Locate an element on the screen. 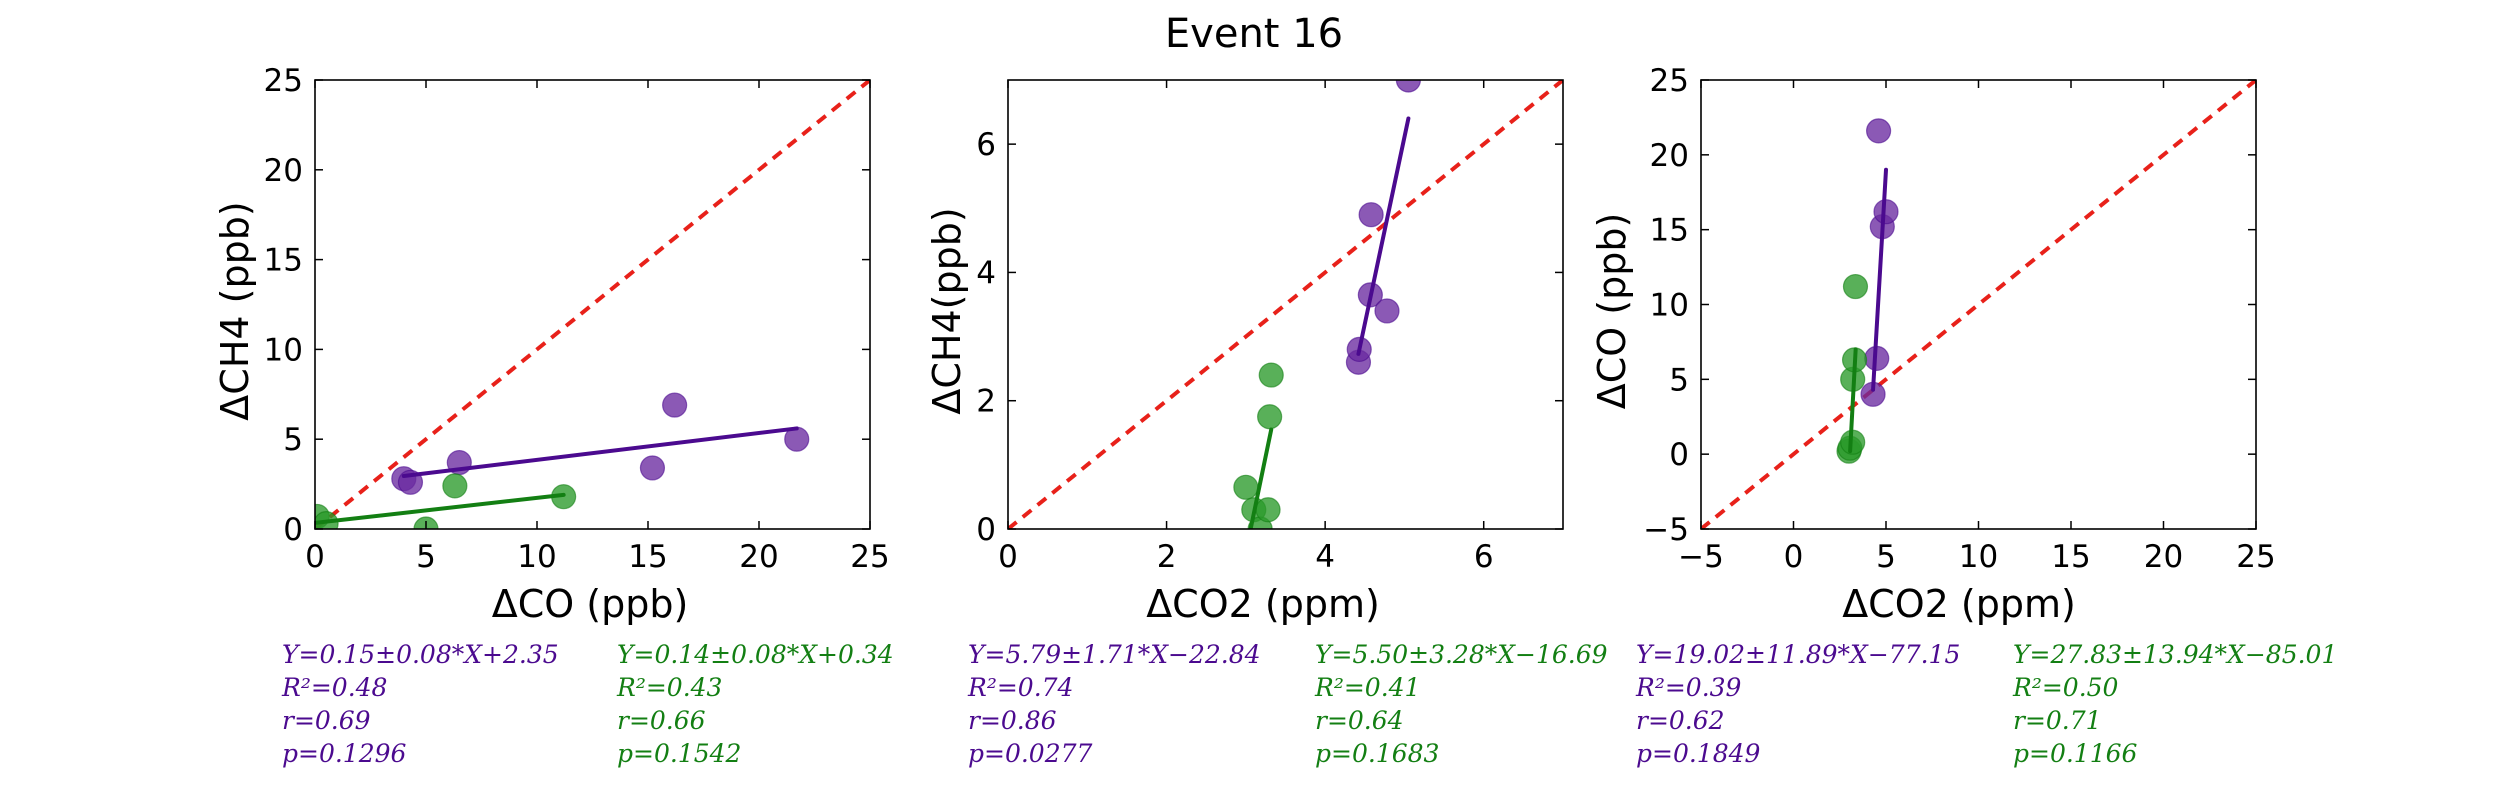 The width and height of the screenshot is (2500, 800). panel-2-xtick-label-3: 10 is located at coordinates (1978, 557).